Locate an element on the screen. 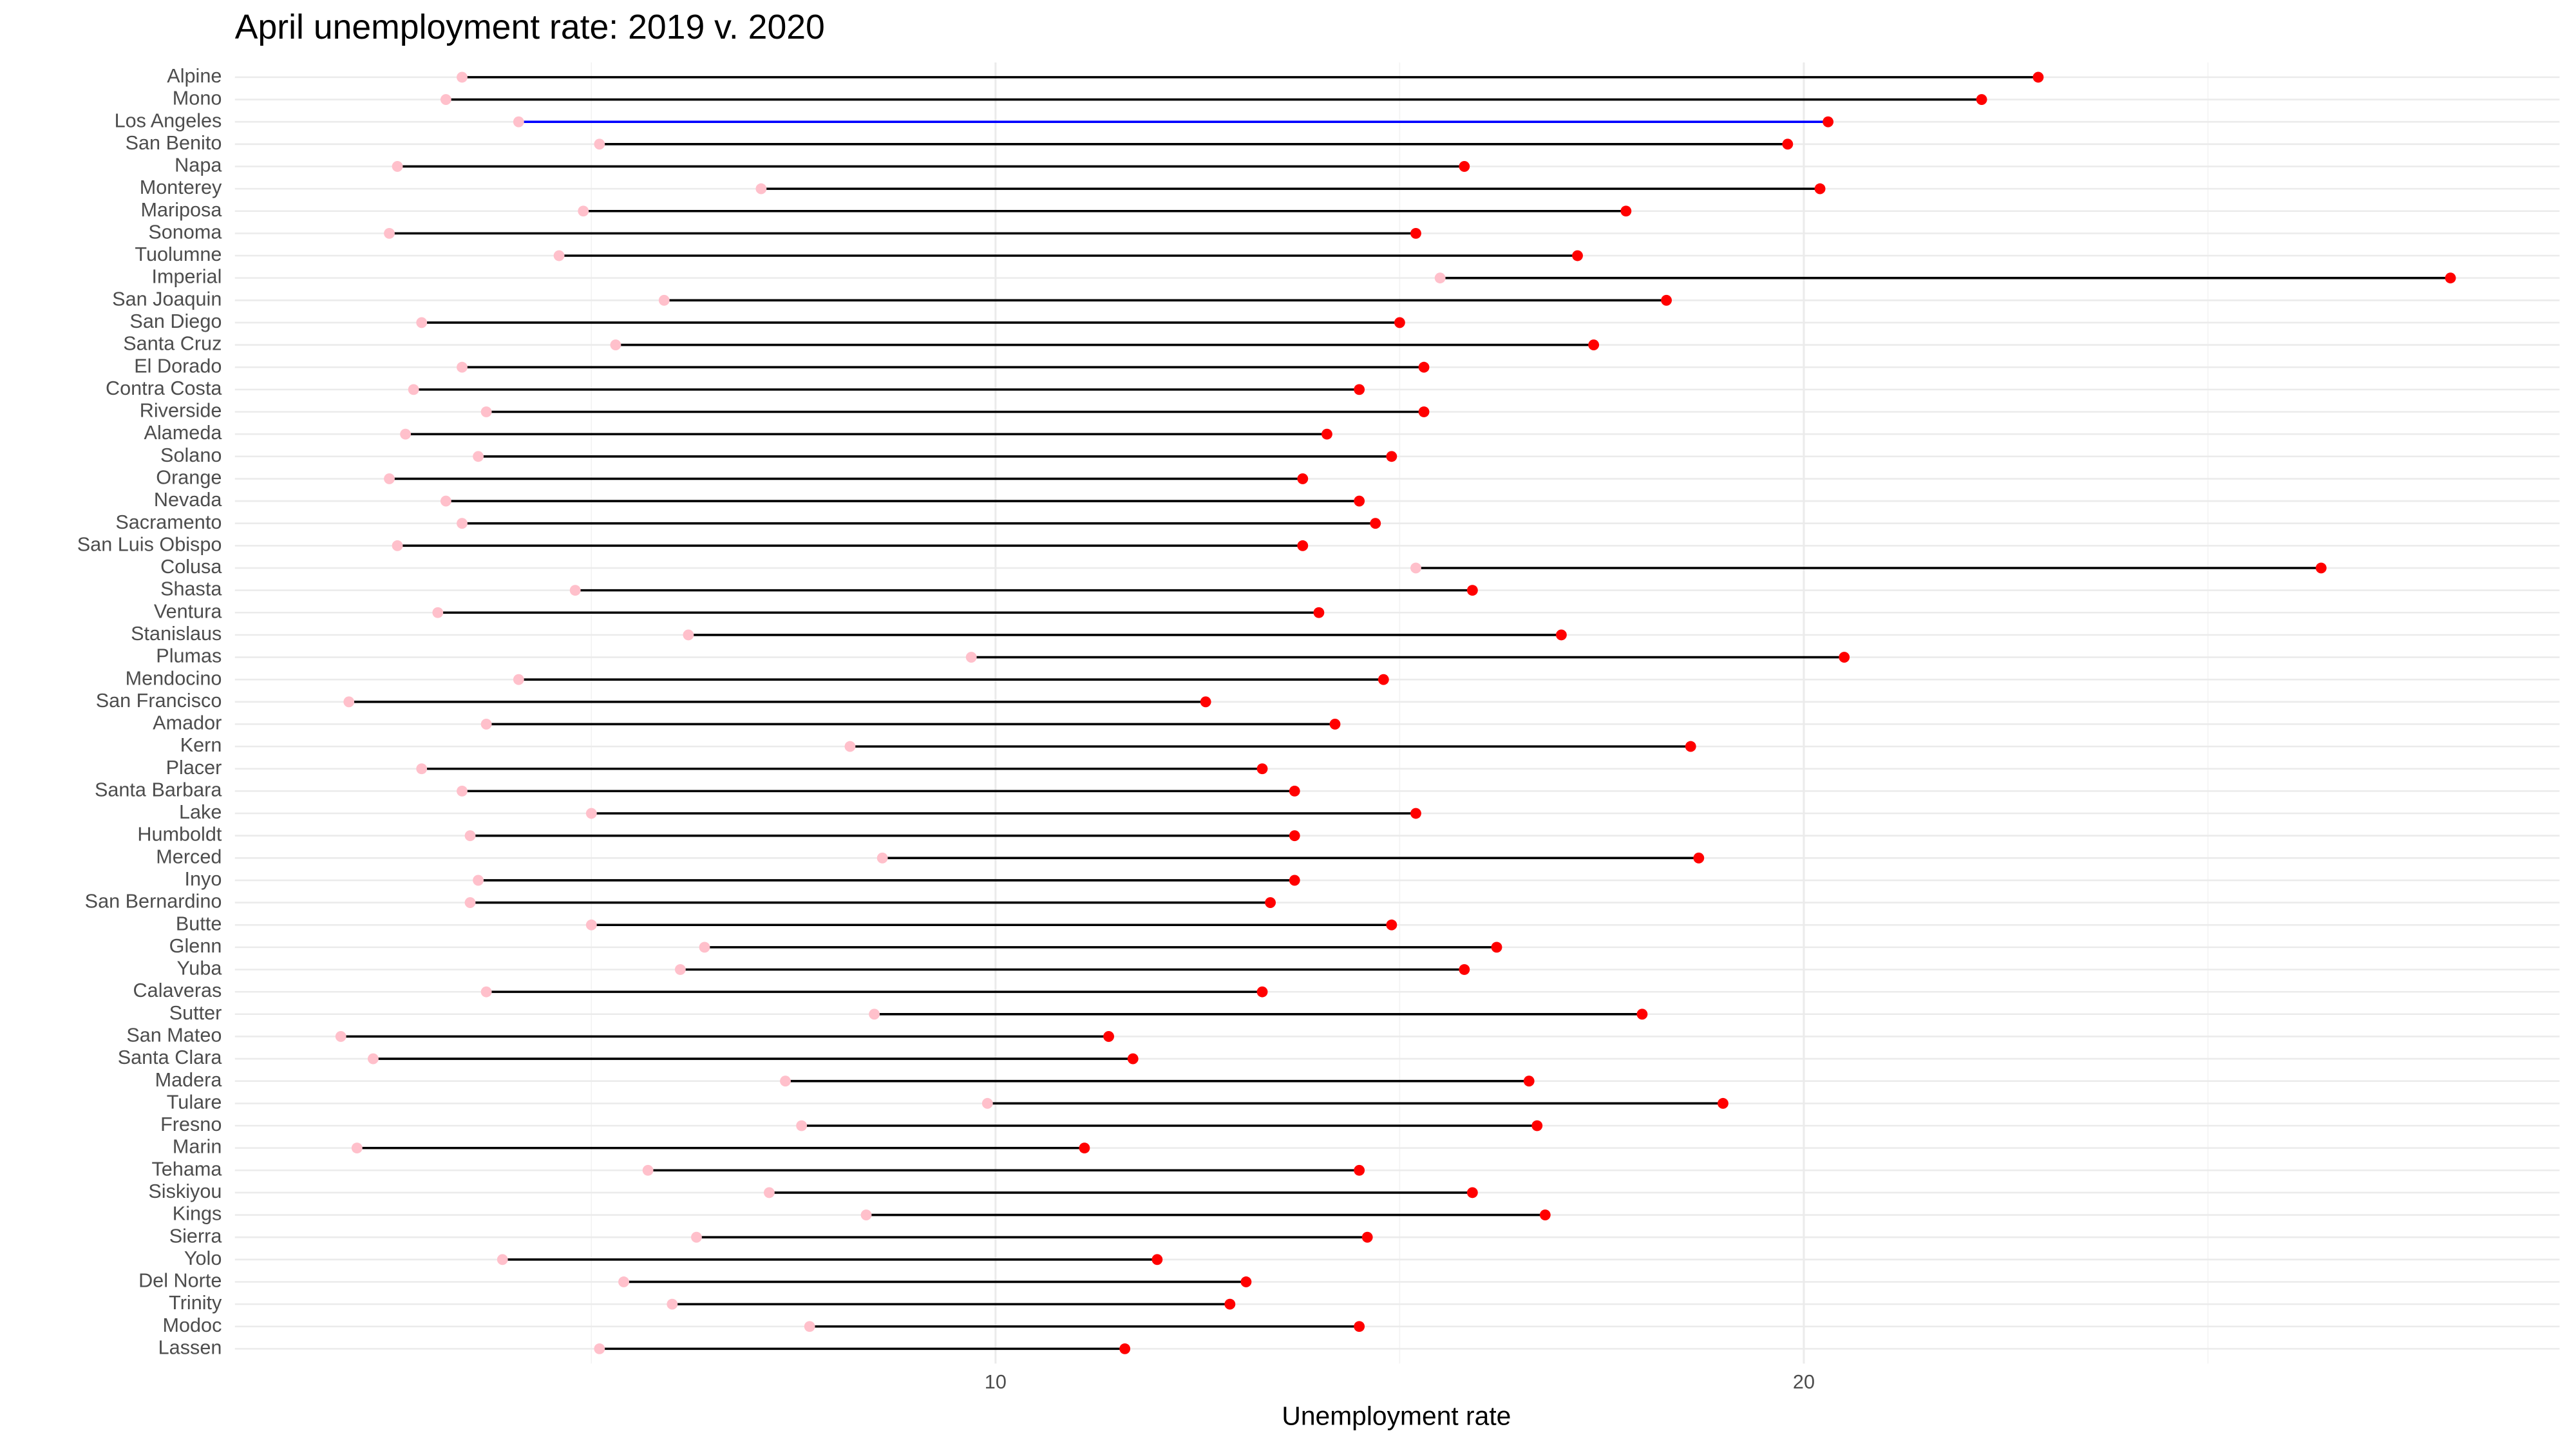 The height and width of the screenshot is (1449, 2576). y-tick-label: Imperial is located at coordinates (187, 277).